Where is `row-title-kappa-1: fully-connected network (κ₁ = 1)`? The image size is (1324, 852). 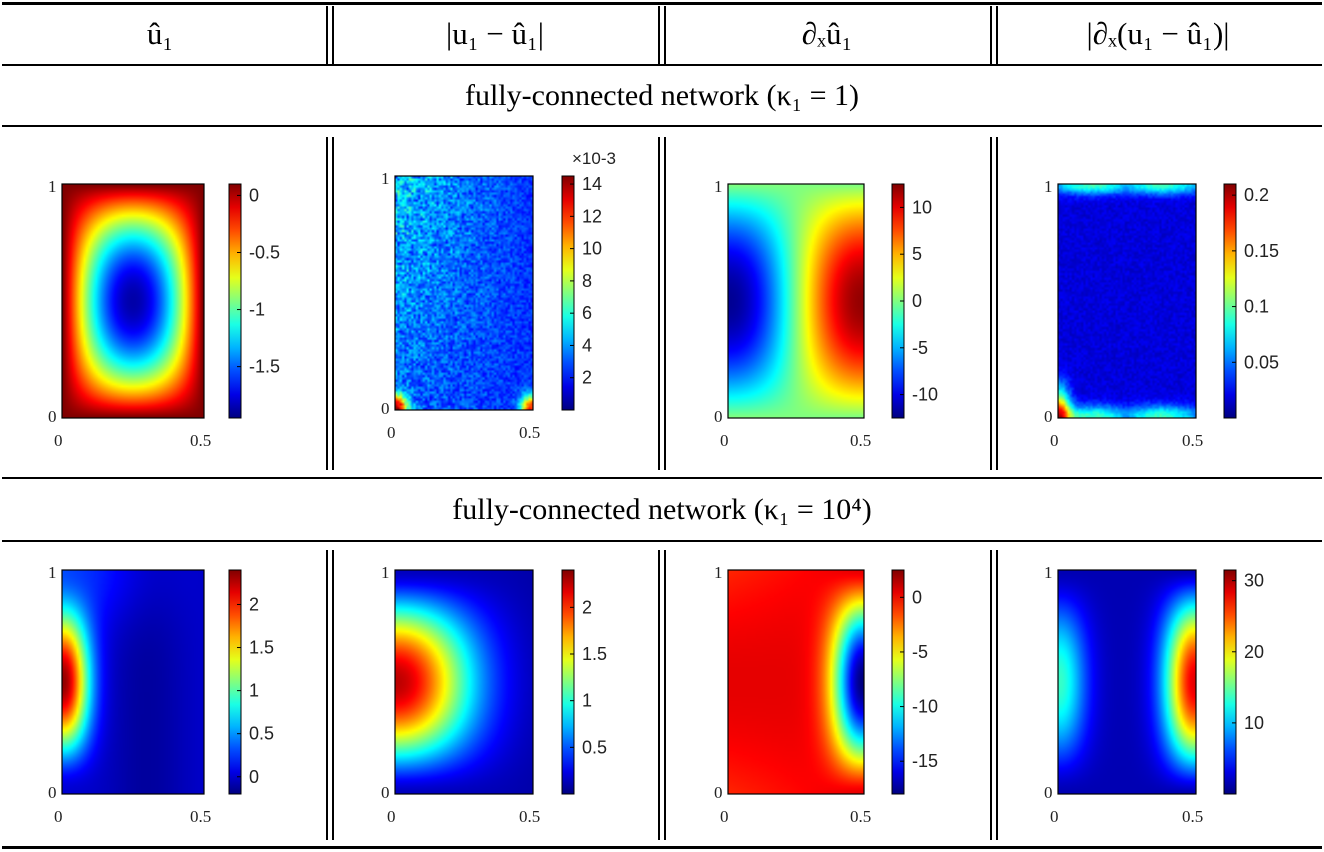
row-title-kappa-1: fully-connected network (κ₁ = 1) is located at coordinates (662, 95).